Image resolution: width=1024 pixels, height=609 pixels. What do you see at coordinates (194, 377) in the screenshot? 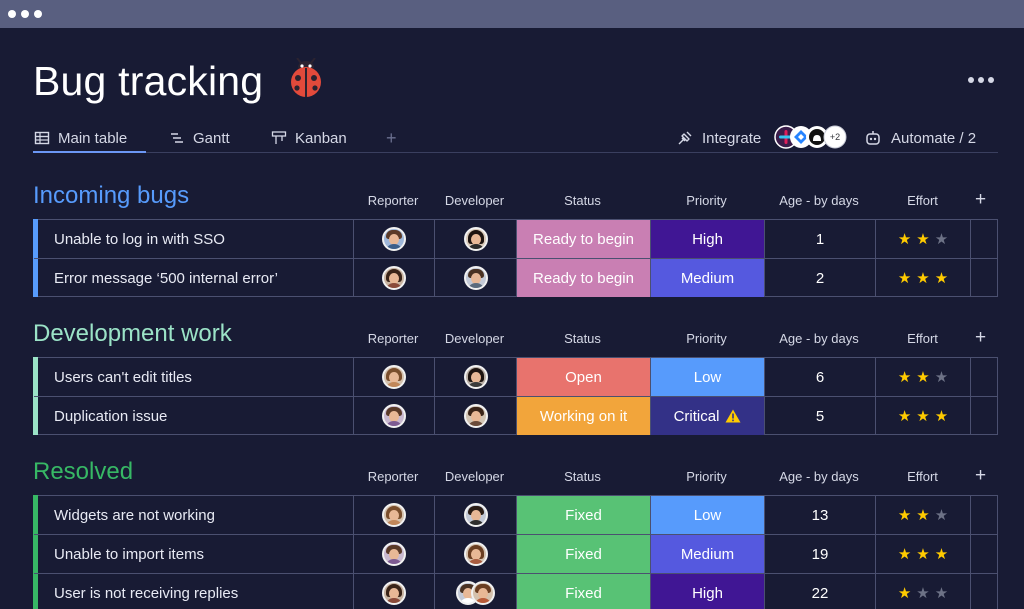
I see `item-name: Users can't edit titles` at bounding box center [194, 377].